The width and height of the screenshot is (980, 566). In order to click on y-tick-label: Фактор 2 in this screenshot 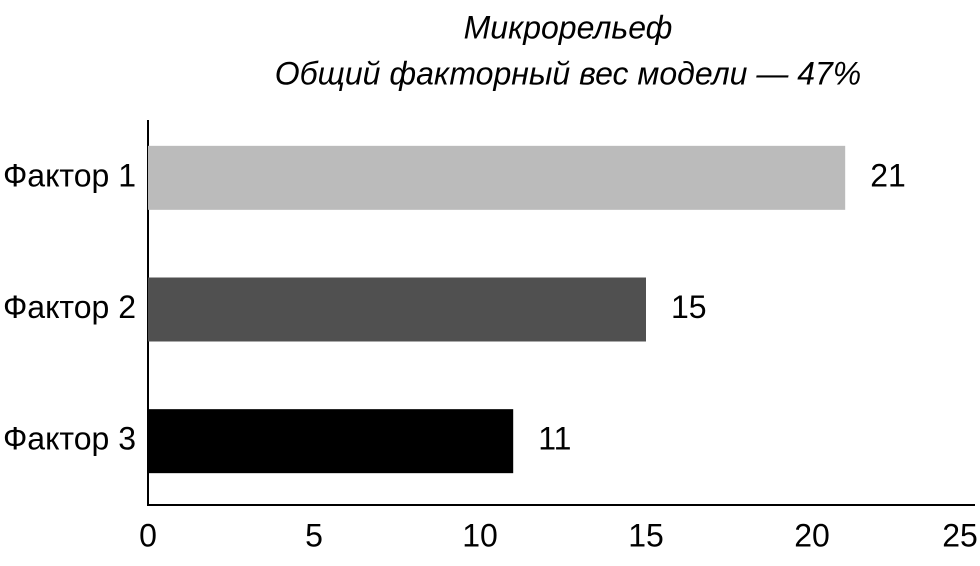, I will do `click(69, 307)`.